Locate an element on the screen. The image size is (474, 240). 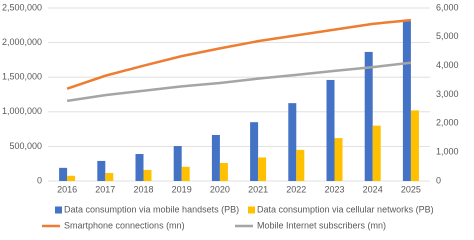
x-tick-label: 2017 is located at coordinates (105, 189).